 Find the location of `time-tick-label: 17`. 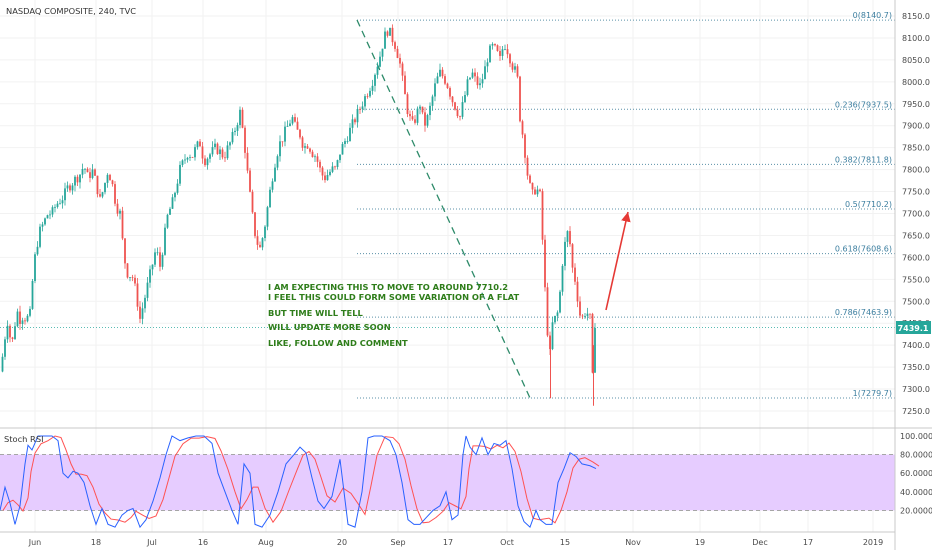

time-tick-label: 17 is located at coordinates (448, 542).